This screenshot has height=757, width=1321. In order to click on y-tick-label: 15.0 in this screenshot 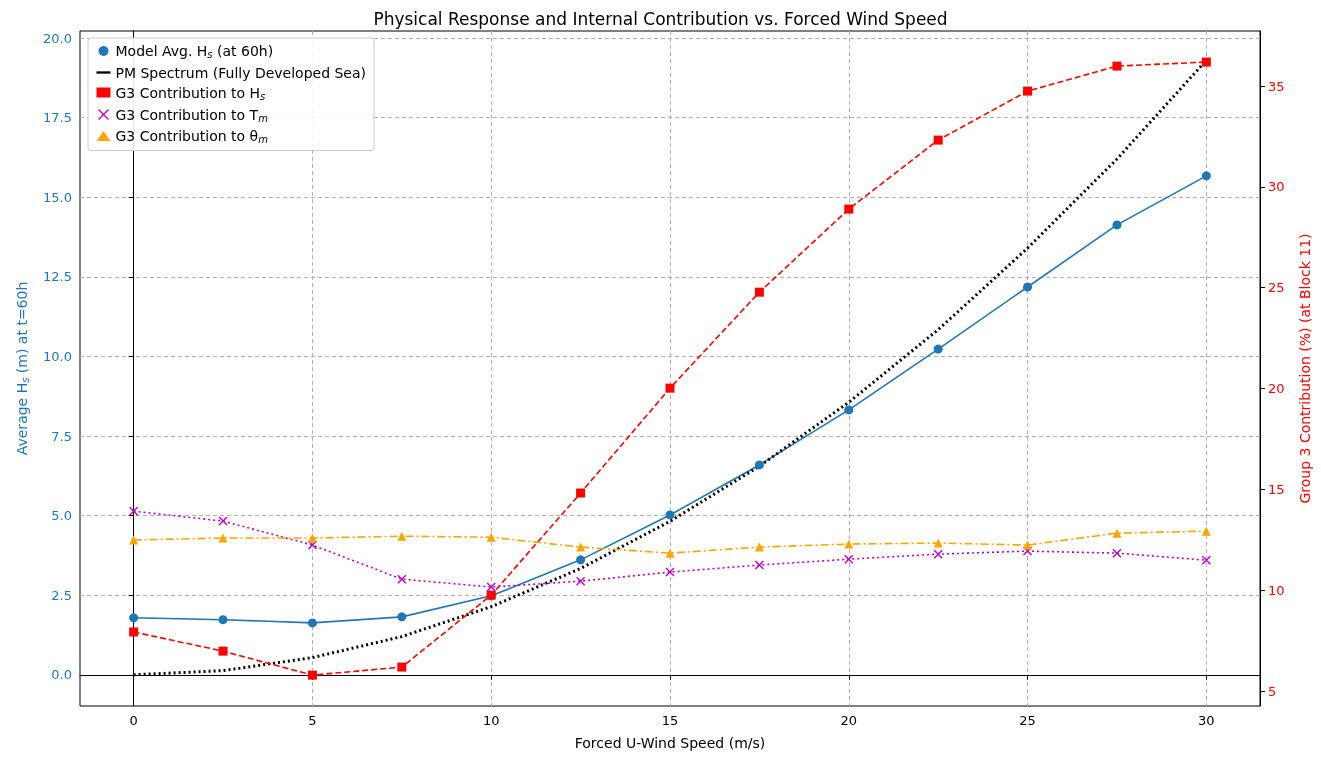, I will do `click(57, 197)`.